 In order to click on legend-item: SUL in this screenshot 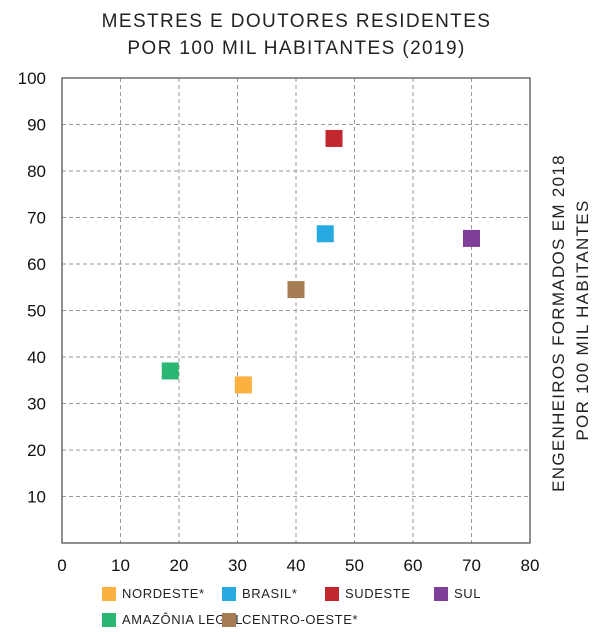, I will do `click(457, 593)`.